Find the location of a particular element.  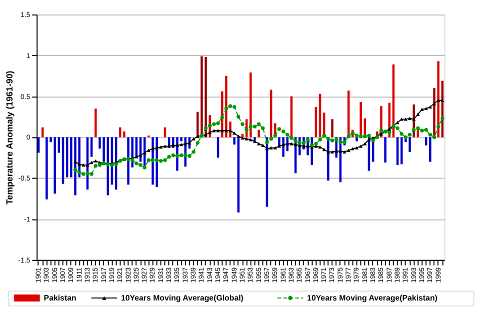

legend-label: 10Years Moving Average(Global) is located at coordinates (182, 297).